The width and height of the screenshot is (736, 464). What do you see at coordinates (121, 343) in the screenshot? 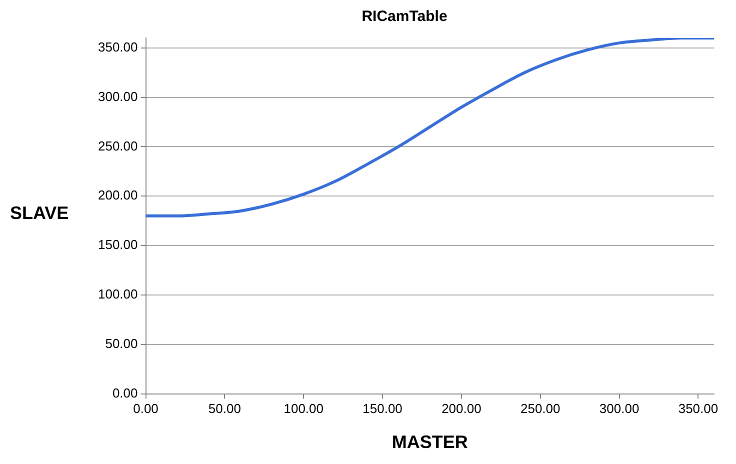
I see `y-tick-label: 50.00` at bounding box center [121, 343].